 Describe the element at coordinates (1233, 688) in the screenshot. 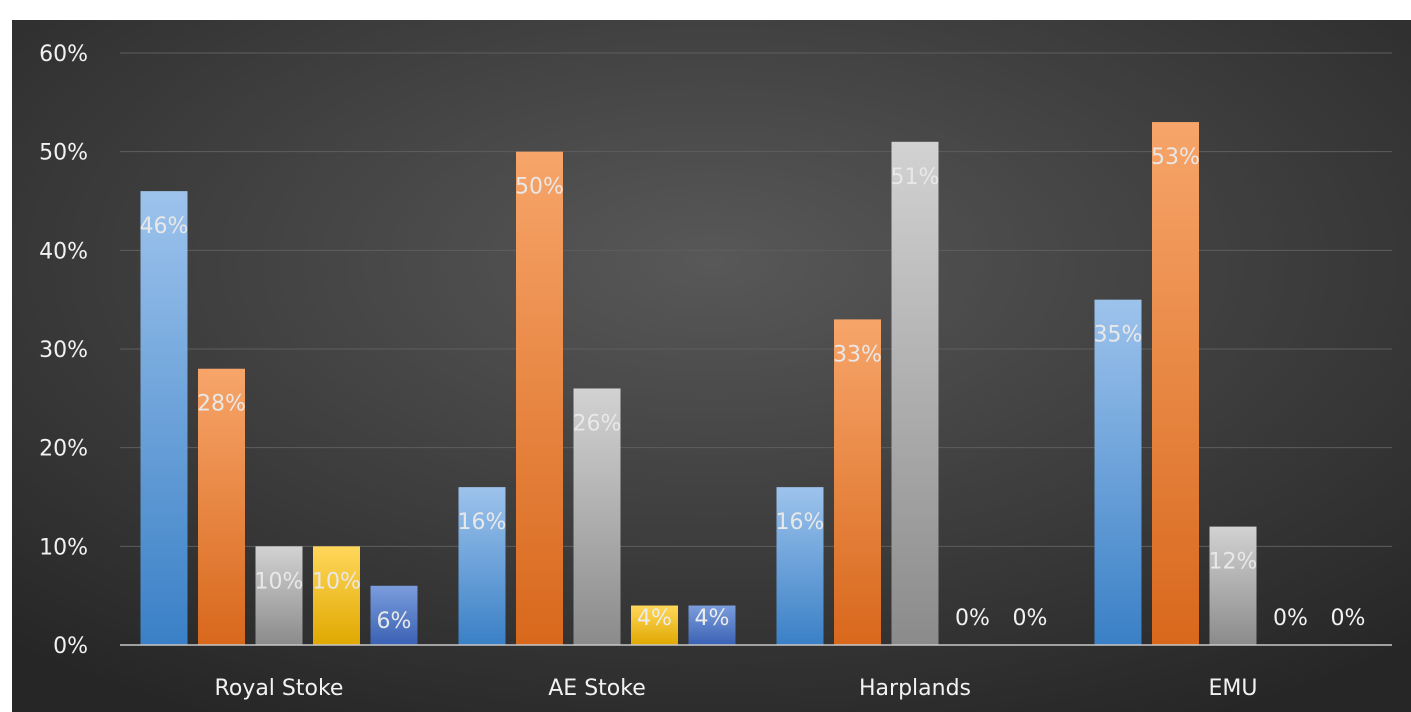

I see `x-category-label: EMU` at that location.